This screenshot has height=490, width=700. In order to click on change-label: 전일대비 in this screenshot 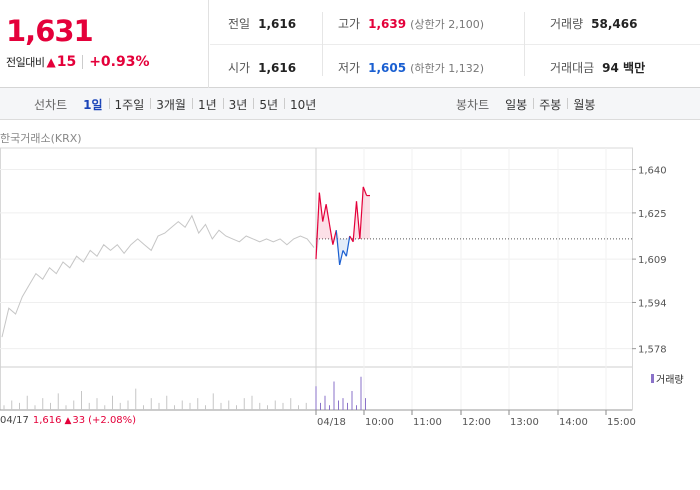, I will do `click(25, 62)`.